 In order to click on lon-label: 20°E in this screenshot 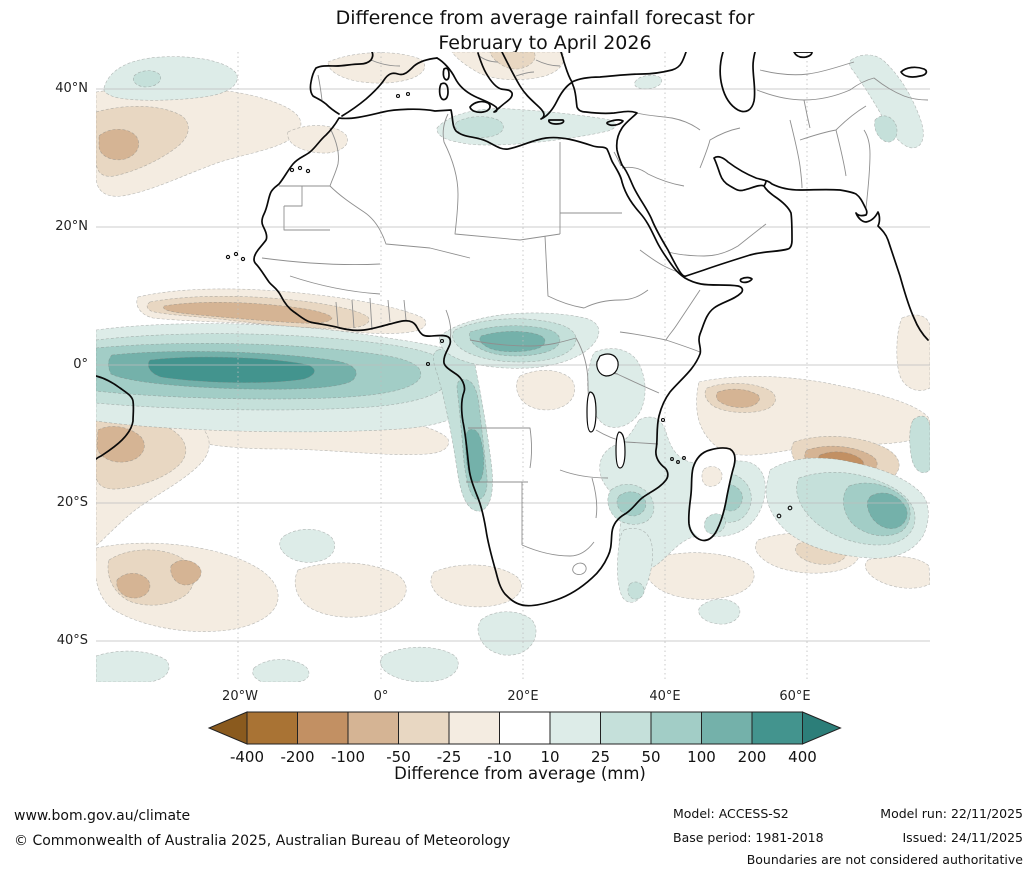, I will do `click(523, 696)`.